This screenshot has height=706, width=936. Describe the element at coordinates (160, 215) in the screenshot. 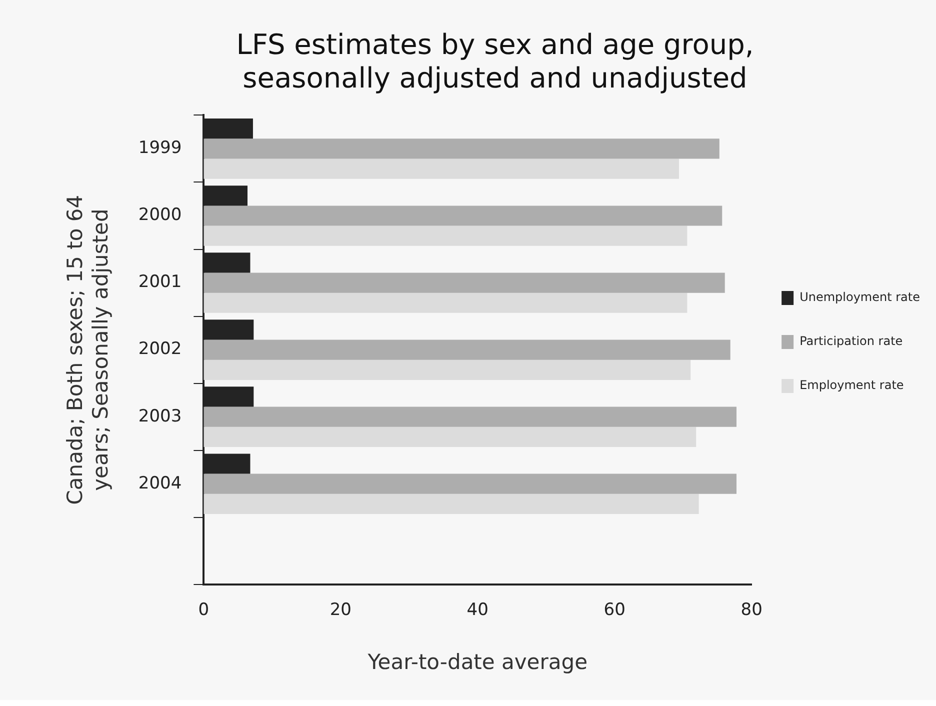

I see `y-tick-label: 2000` at that location.